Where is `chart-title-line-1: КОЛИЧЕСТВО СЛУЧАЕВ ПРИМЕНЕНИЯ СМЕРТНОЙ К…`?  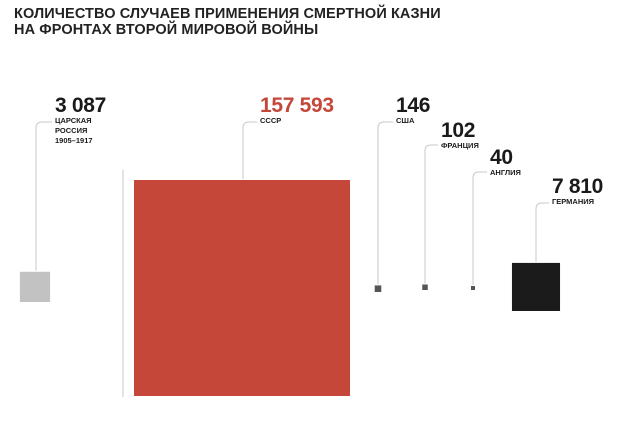
chart-title-line-1: КОЛИЧЕСТВО СЛУЧАЕВ ПРИМЕНЕНИЯ СМЕРТНОЙ К… is located at coordinates (227, 14).